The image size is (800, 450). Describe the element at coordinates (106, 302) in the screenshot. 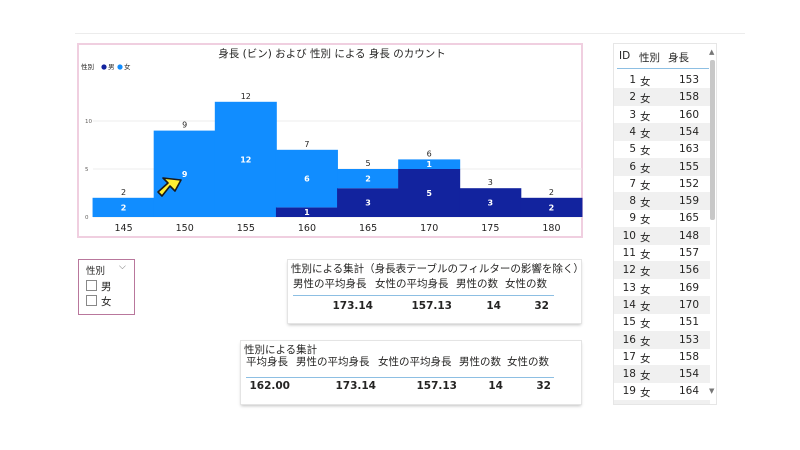

I see `slicer-option-label: 女` at that location.